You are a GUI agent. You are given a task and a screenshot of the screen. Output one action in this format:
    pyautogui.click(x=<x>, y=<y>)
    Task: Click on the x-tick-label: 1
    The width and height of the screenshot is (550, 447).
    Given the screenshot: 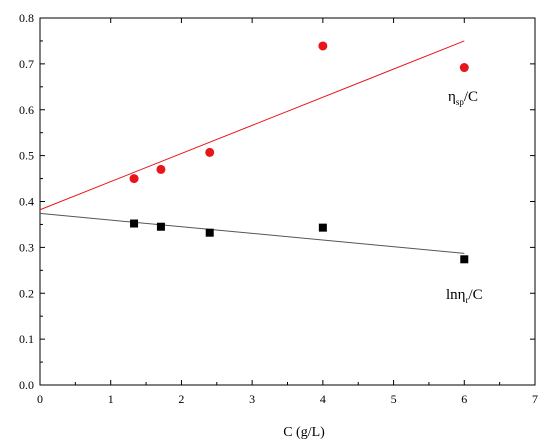 What is the action you would take?
    pyautogui.click(x=111, y=399)
    